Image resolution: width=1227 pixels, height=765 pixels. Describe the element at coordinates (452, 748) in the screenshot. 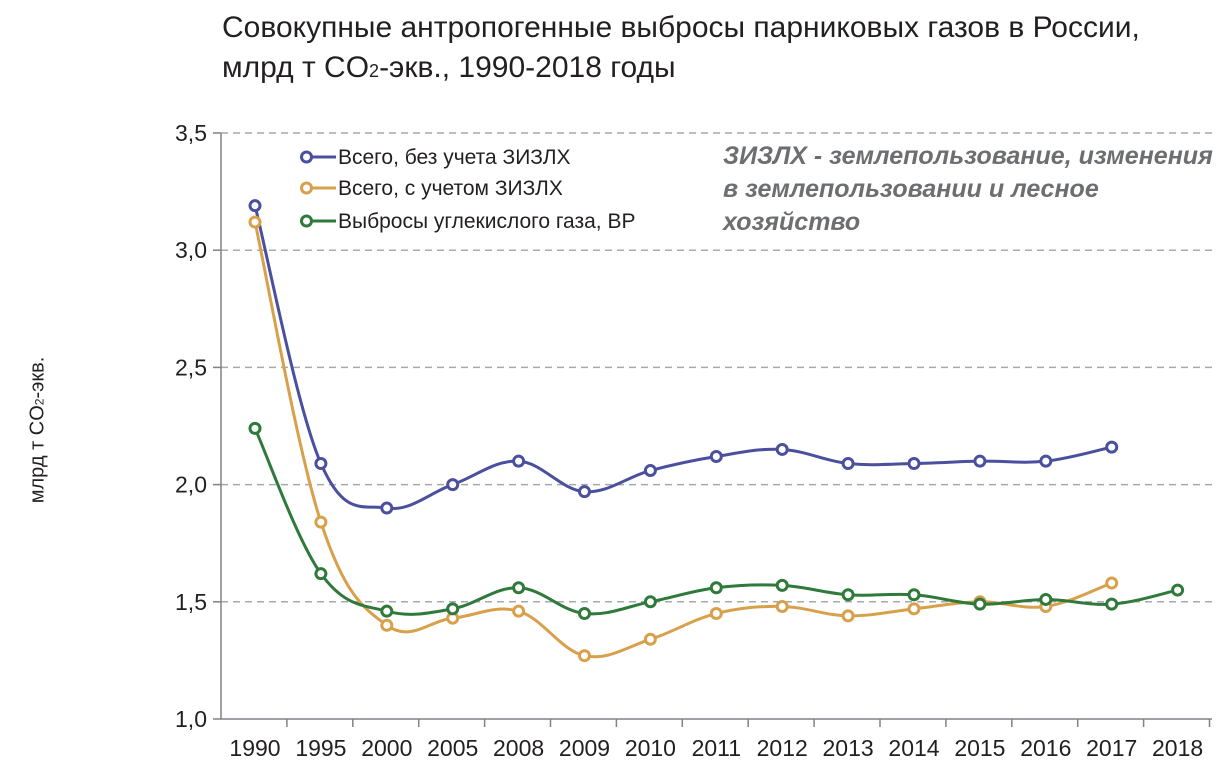

I see `x-tick-label: 2005` at that location.